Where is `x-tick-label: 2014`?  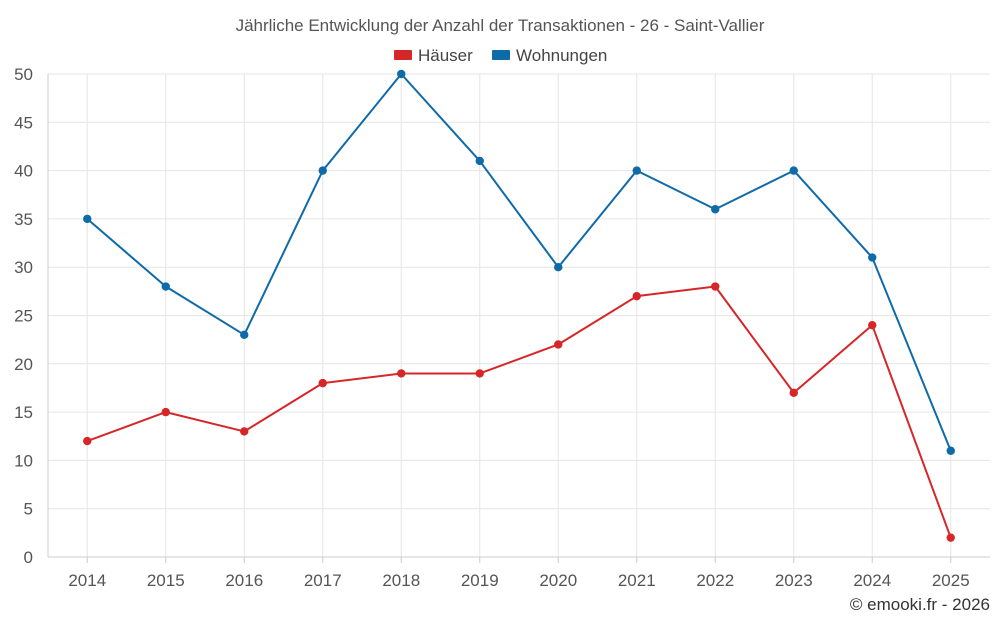 x-tick-label: 2014 is located at coordinates (87, 580).